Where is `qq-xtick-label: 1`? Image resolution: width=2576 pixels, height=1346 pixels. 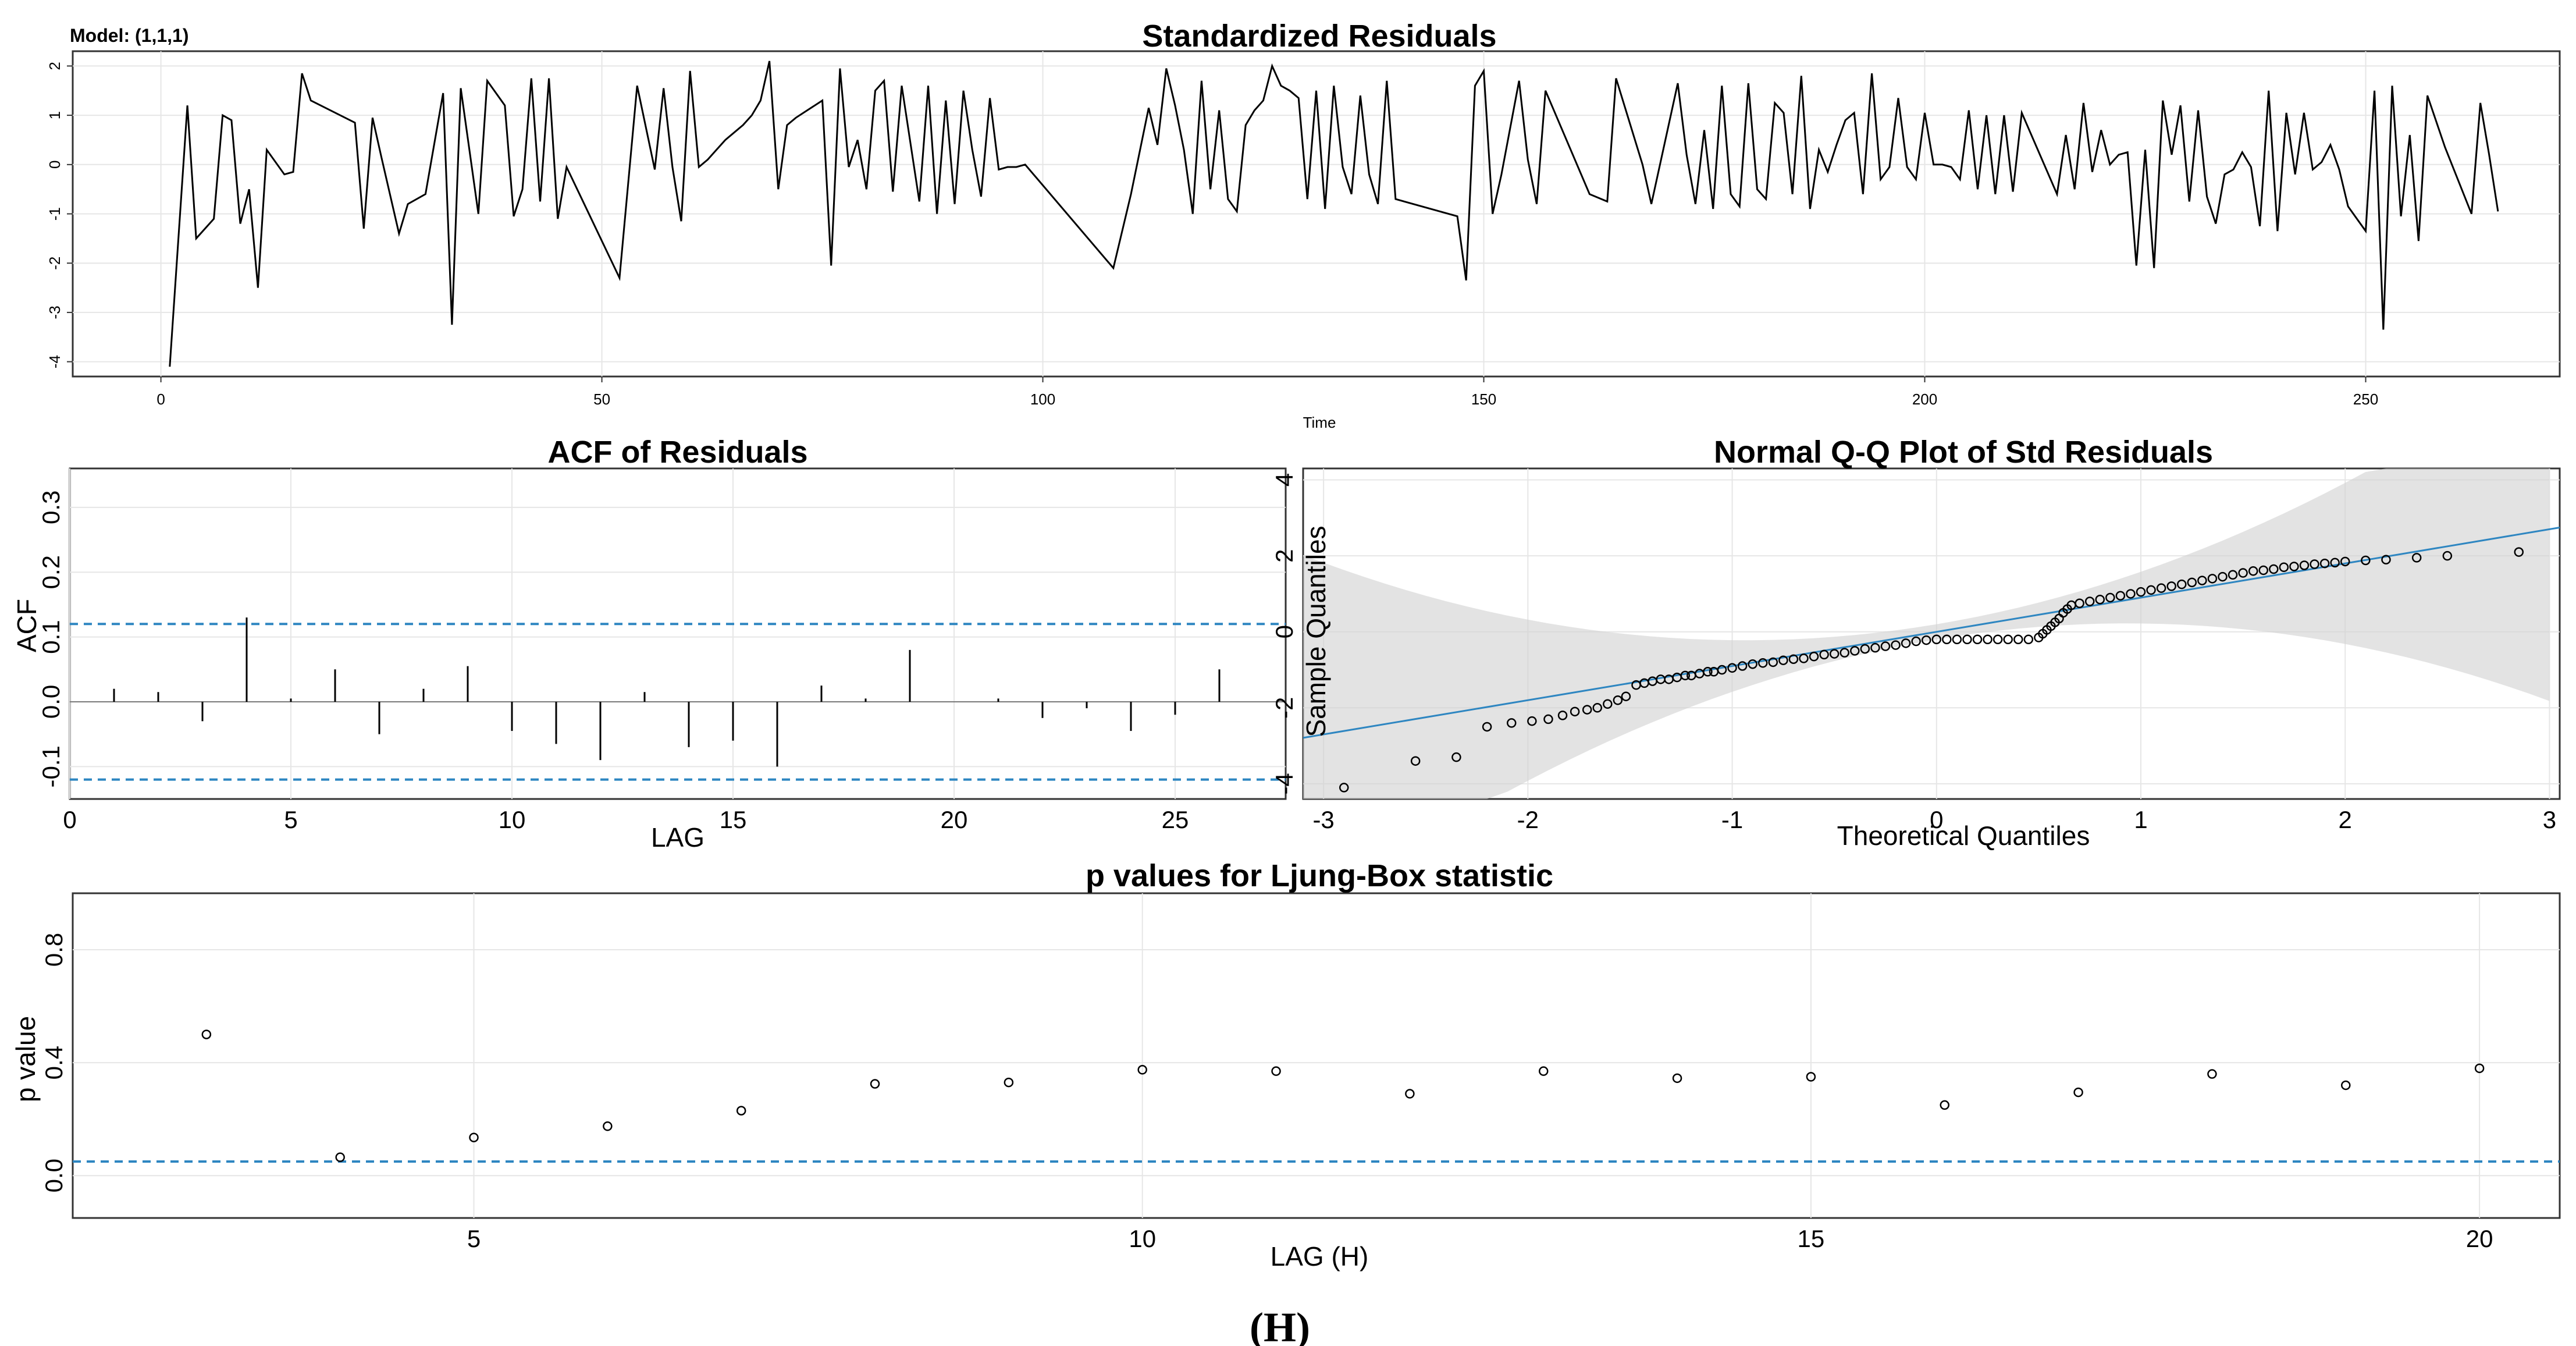 qq-xtick-label: 1 is located at coordinates (2141, 819).